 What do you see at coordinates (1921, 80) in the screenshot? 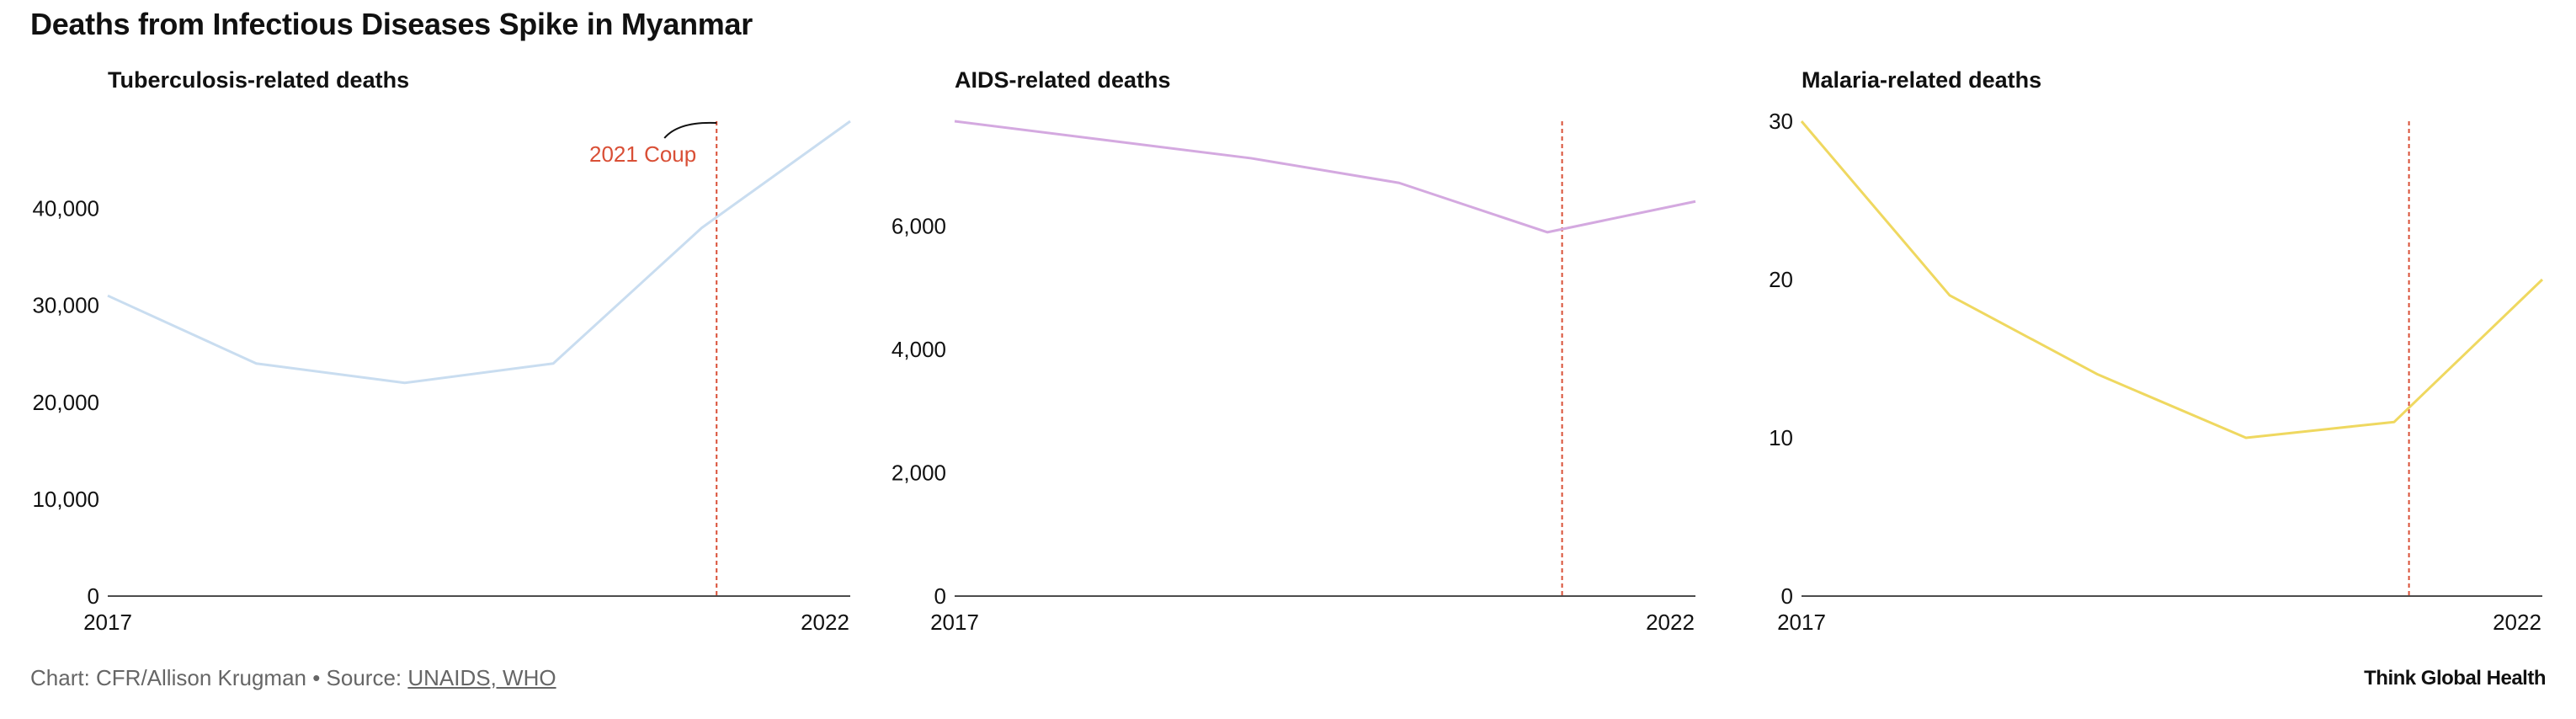
I see `panel-title: Malaria-related deaths` at bounding box center [1921, 80].